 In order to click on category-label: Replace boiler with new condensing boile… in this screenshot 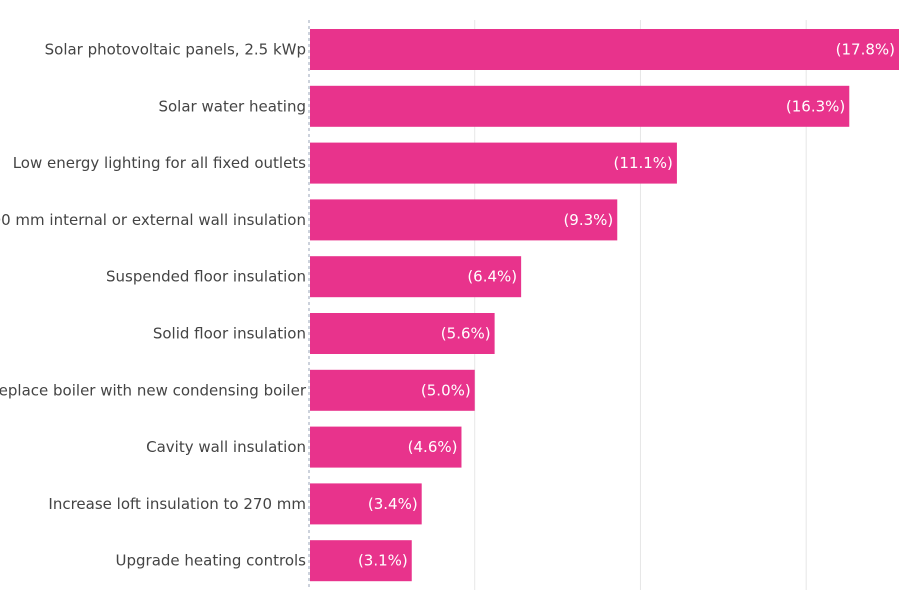, I will do `click(153, 390)`.